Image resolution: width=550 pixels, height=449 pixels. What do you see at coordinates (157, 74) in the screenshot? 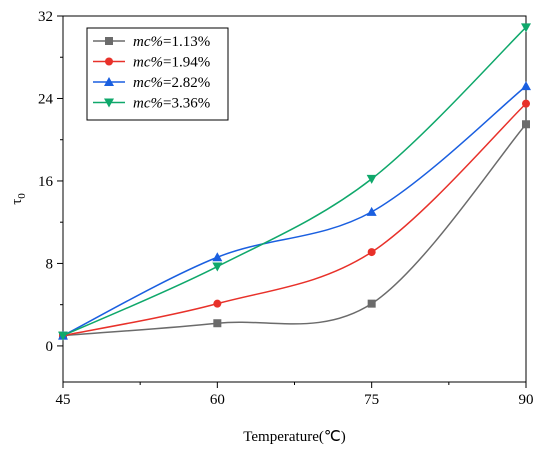
I see `legend: mc%=1.13%mc%=1.94%mc%=2.82%mc%=3.36%` at bounding box center [157, 74].